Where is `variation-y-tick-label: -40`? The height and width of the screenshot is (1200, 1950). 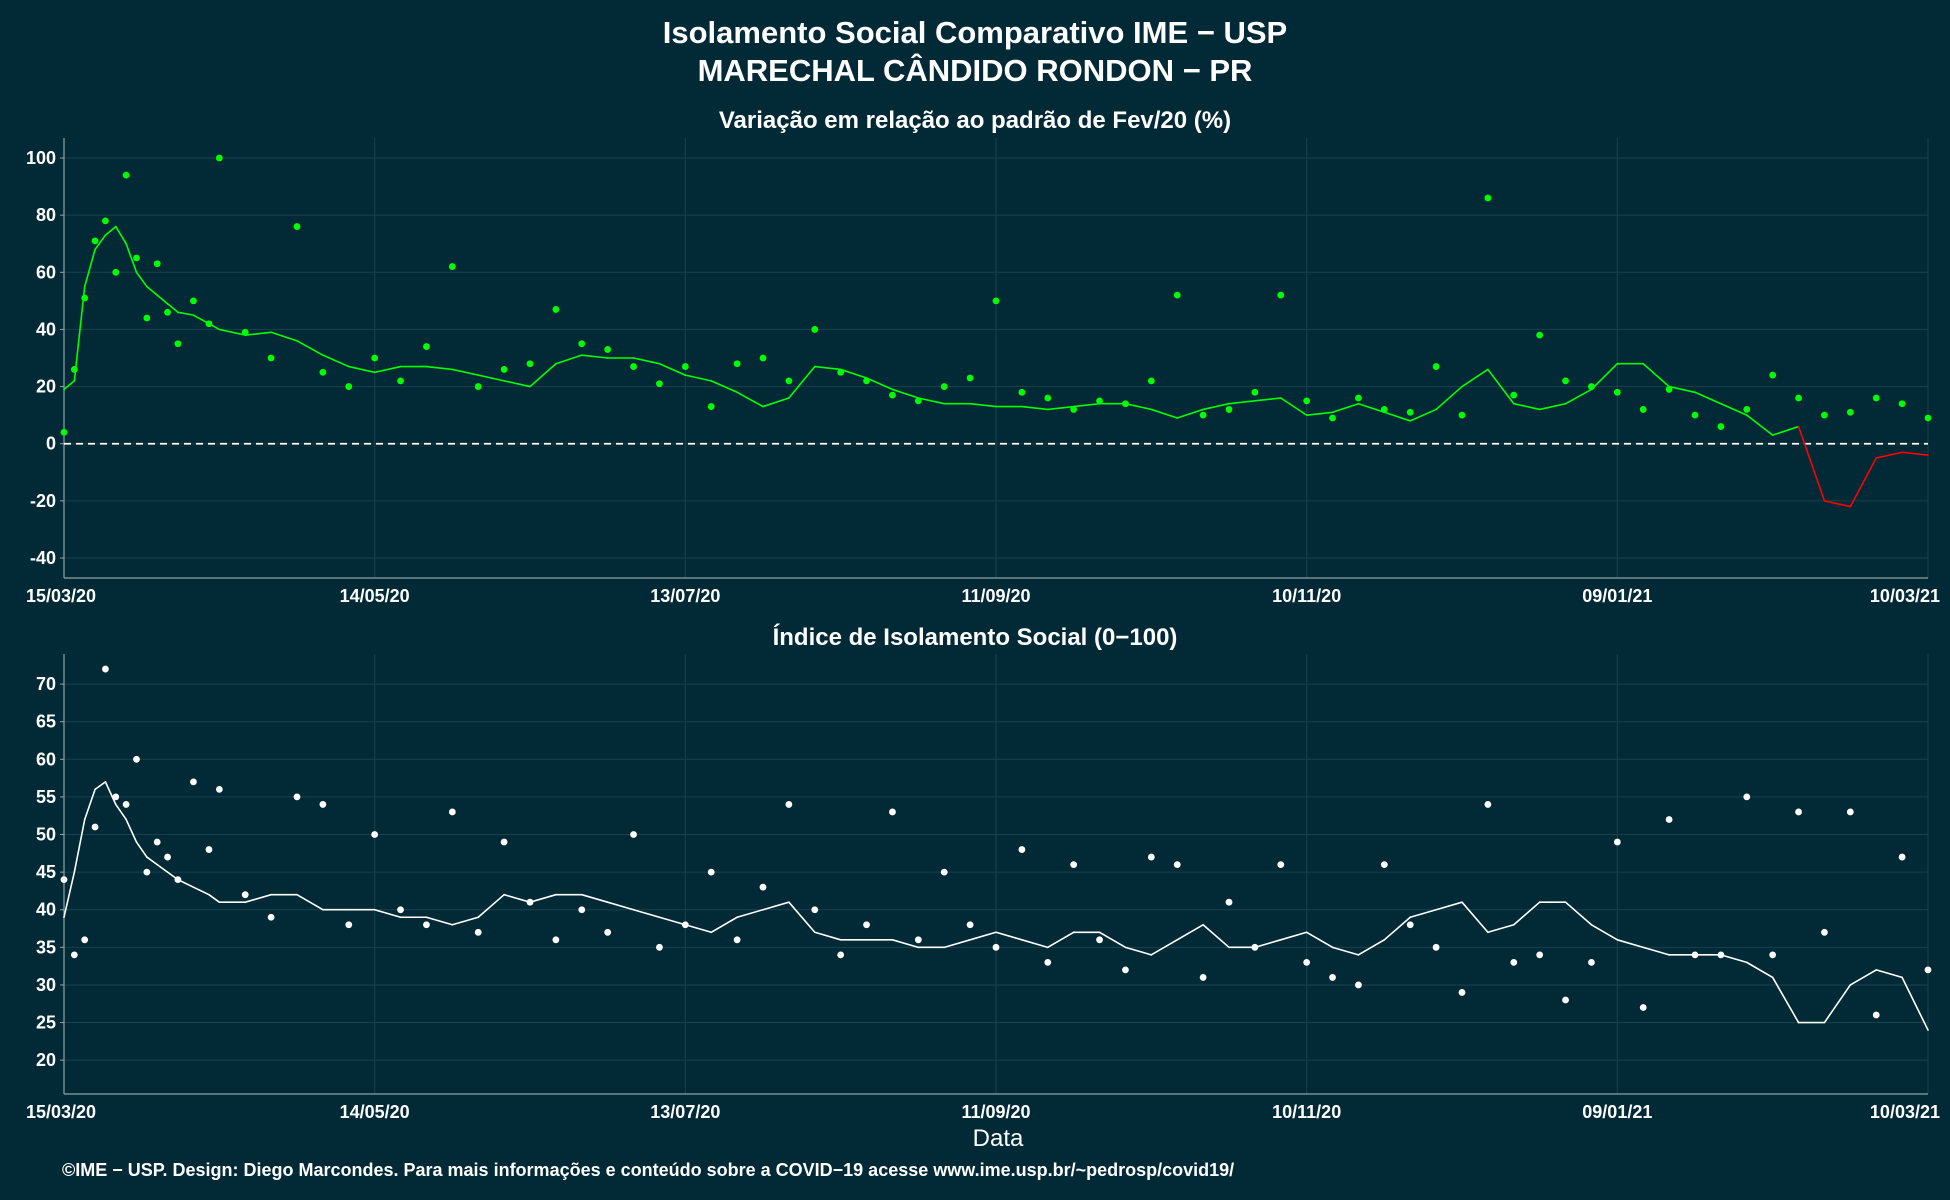
variation-y-tick-label: -40 is located at coordinates (43, 558).